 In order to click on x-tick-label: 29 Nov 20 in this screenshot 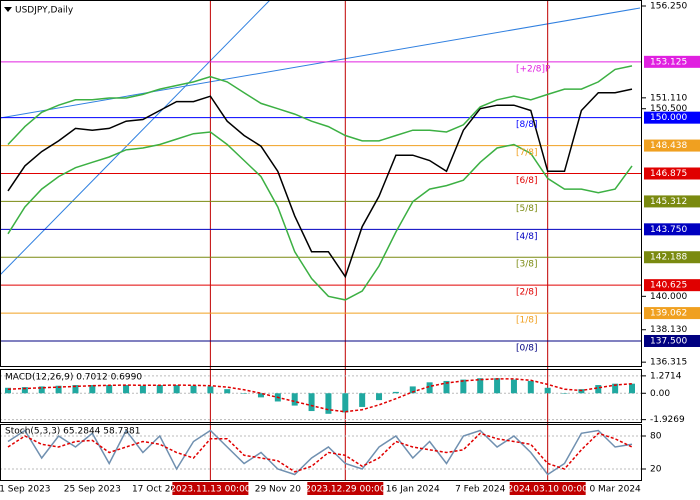, I will do `click(278, 490)`.